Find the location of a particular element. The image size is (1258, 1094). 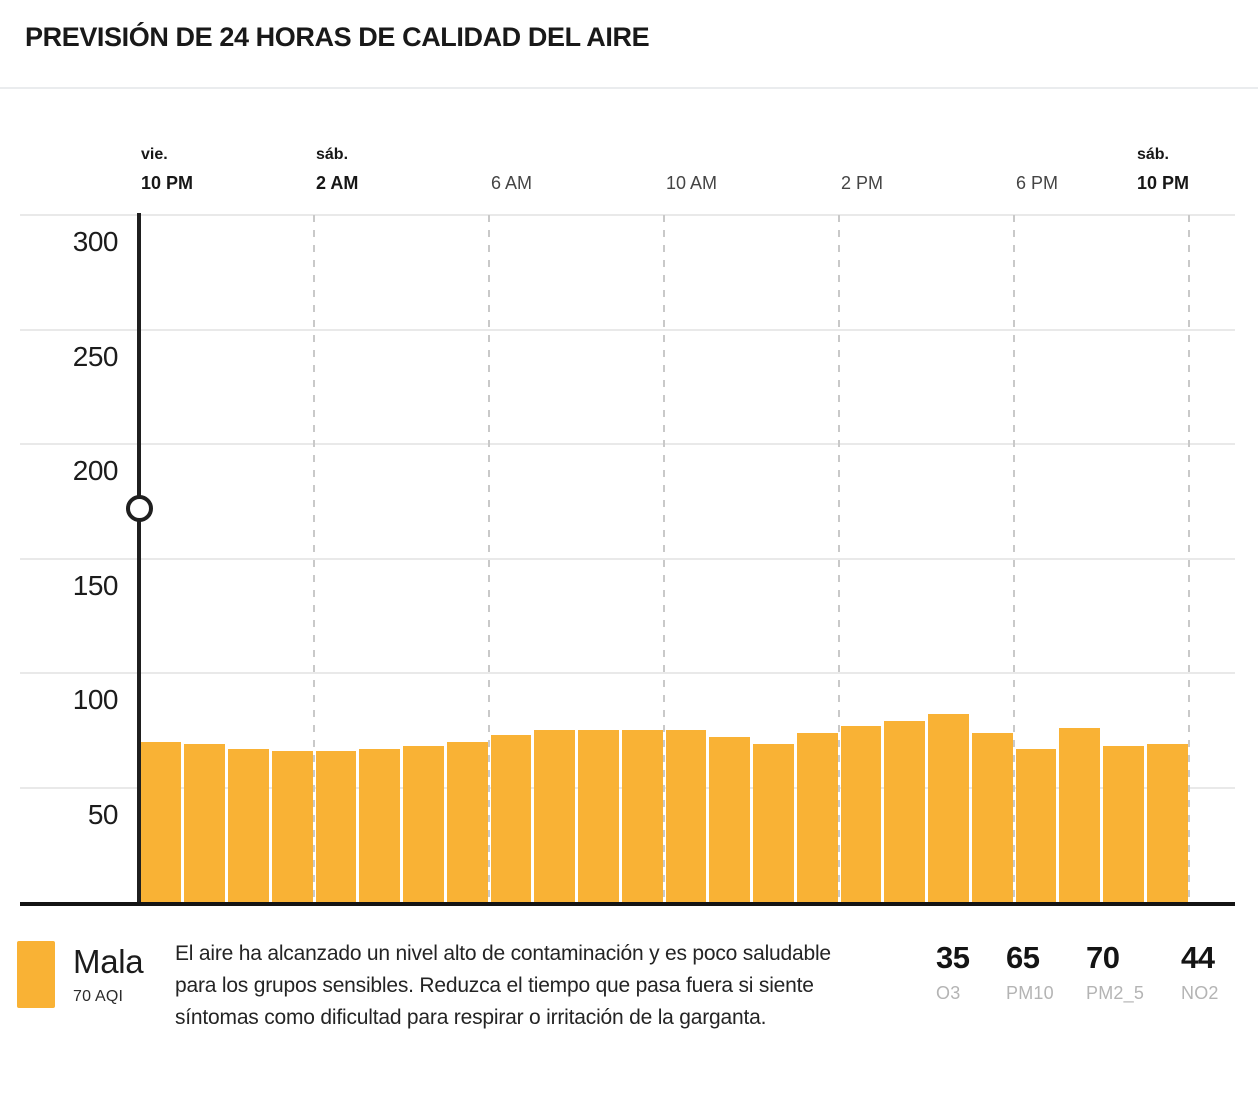

hour-label: 2 AM is located at coordinates (337, 183).